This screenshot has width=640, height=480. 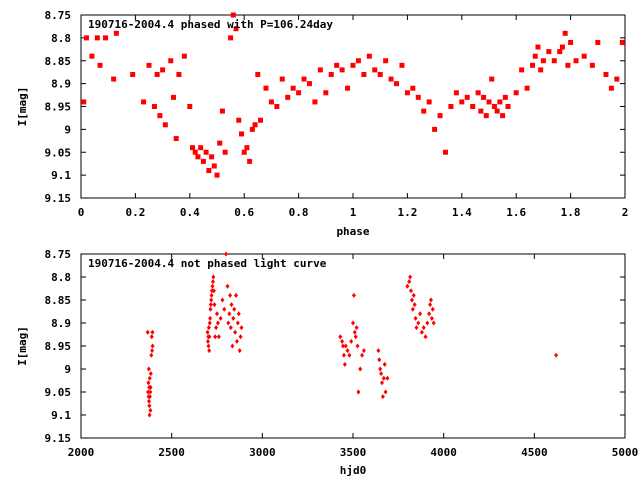 What do you see at coordinates (81, 452) in the screenshot?
I see `x-tick-label: 2000` at bounding box center [81, 452].